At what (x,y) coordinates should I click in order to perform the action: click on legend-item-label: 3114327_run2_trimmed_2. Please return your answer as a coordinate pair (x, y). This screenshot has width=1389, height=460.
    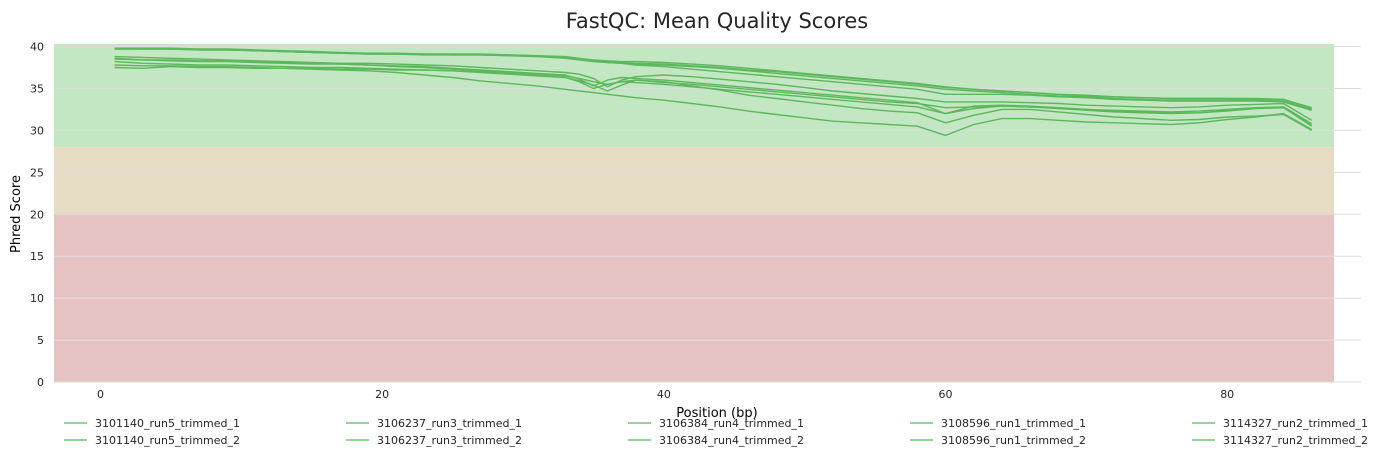
    Looking at the image, I should click on (1295, 440).